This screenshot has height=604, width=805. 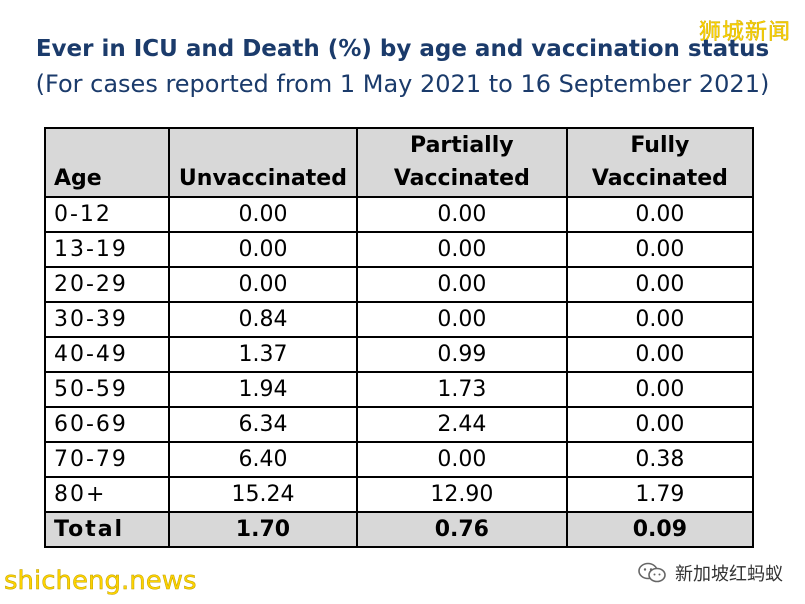 I want to click on wechat-icon, so click(x=652, y=573).